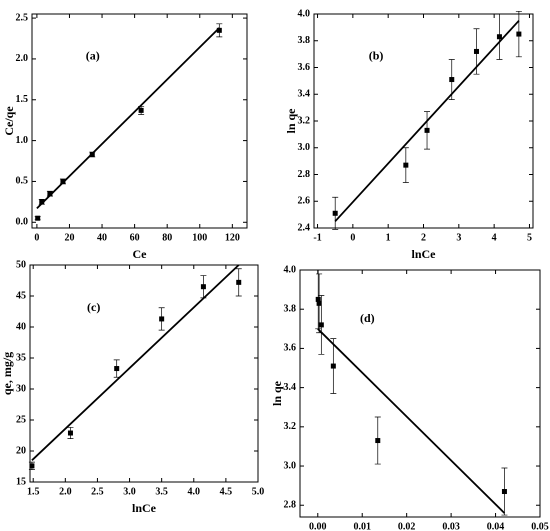  What do you see at coordinates (22, 140) in the screenshot?
I see `y-tick-label: 1.0` at bounding box center [22, 140].